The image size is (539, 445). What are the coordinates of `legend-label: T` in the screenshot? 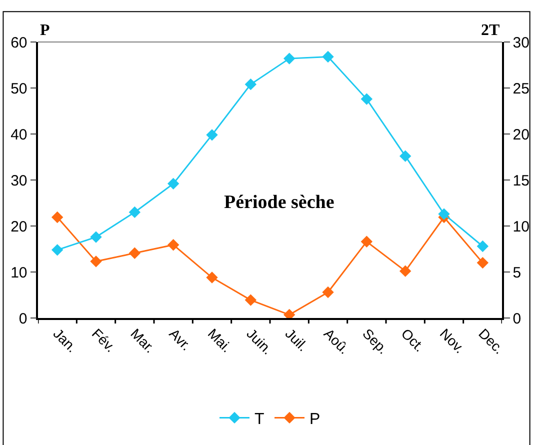 It's located at (259, 419).